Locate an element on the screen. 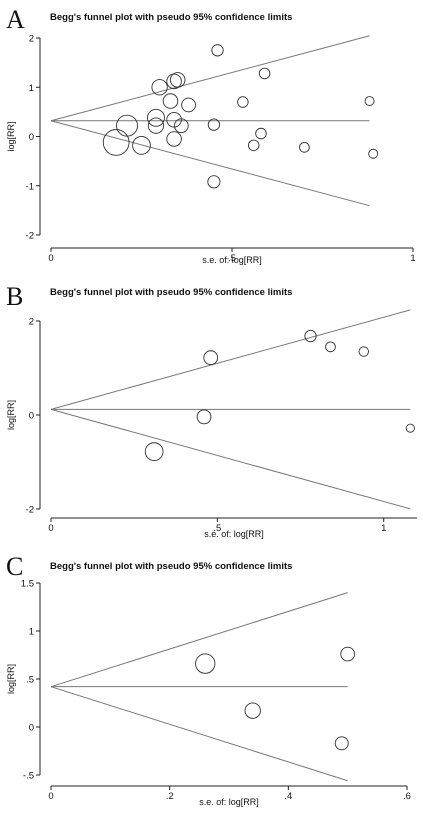 Image resolution: width=423 pixels, height=815 pixels. panel-label: B is located at coordinates (14, 296).